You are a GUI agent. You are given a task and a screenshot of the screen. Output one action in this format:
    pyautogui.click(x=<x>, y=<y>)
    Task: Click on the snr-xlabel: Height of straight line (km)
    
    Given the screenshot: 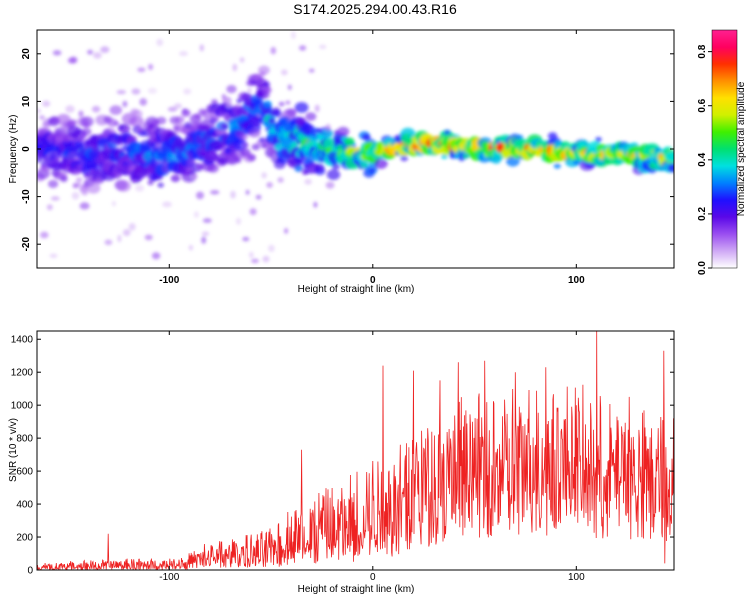 What is the action you would take?
    pyautogui.click(x=356, y=589)
    